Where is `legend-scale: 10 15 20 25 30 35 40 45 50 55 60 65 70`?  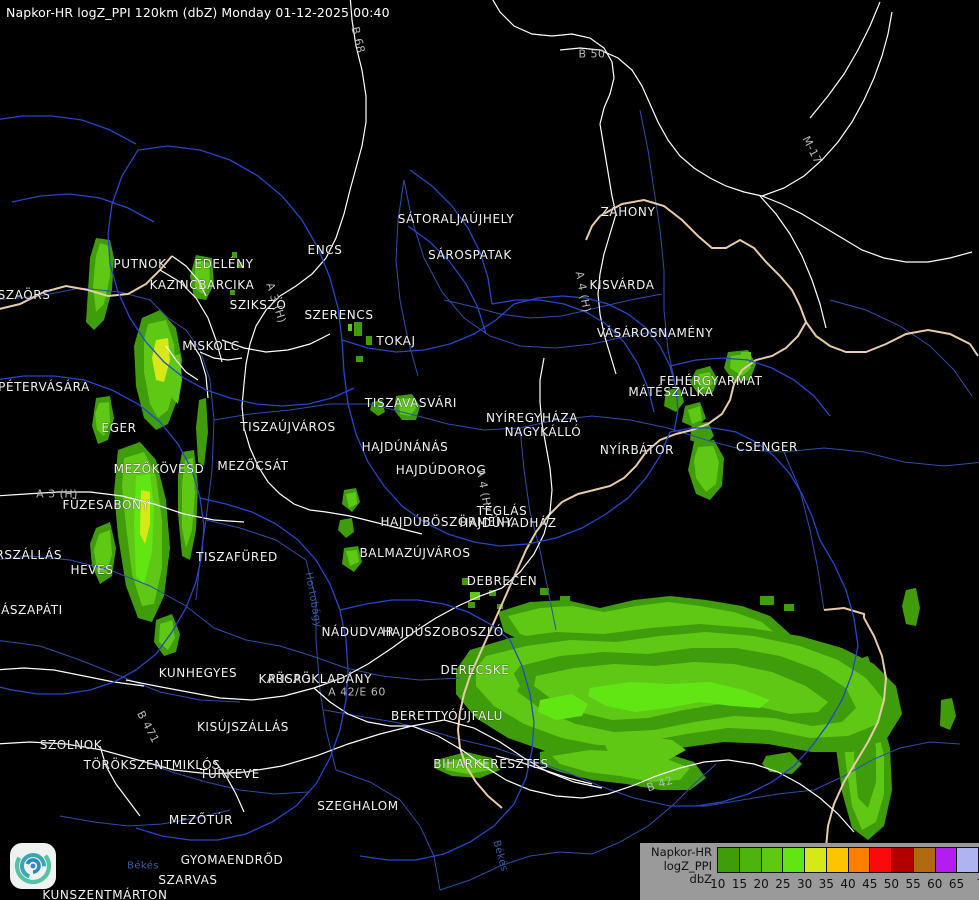
legend-scale: 10 15 20 25 30 35 40 45 50 55 60 65 70 is located at coordinates (844, 868).